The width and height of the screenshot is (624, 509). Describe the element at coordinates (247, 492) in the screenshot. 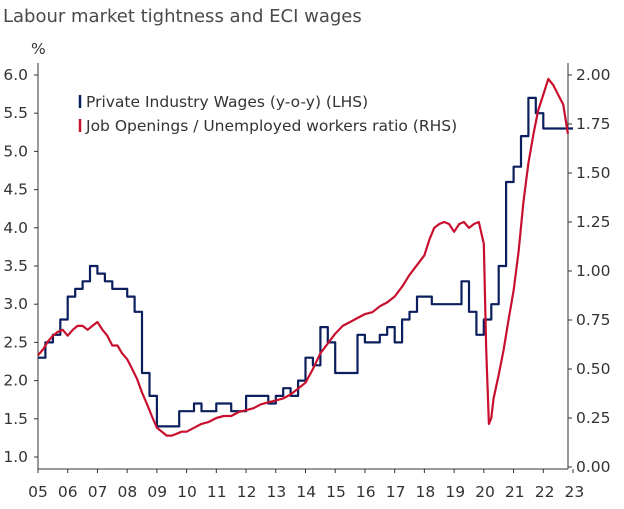

I see `x-tick-label: 12` at that location.